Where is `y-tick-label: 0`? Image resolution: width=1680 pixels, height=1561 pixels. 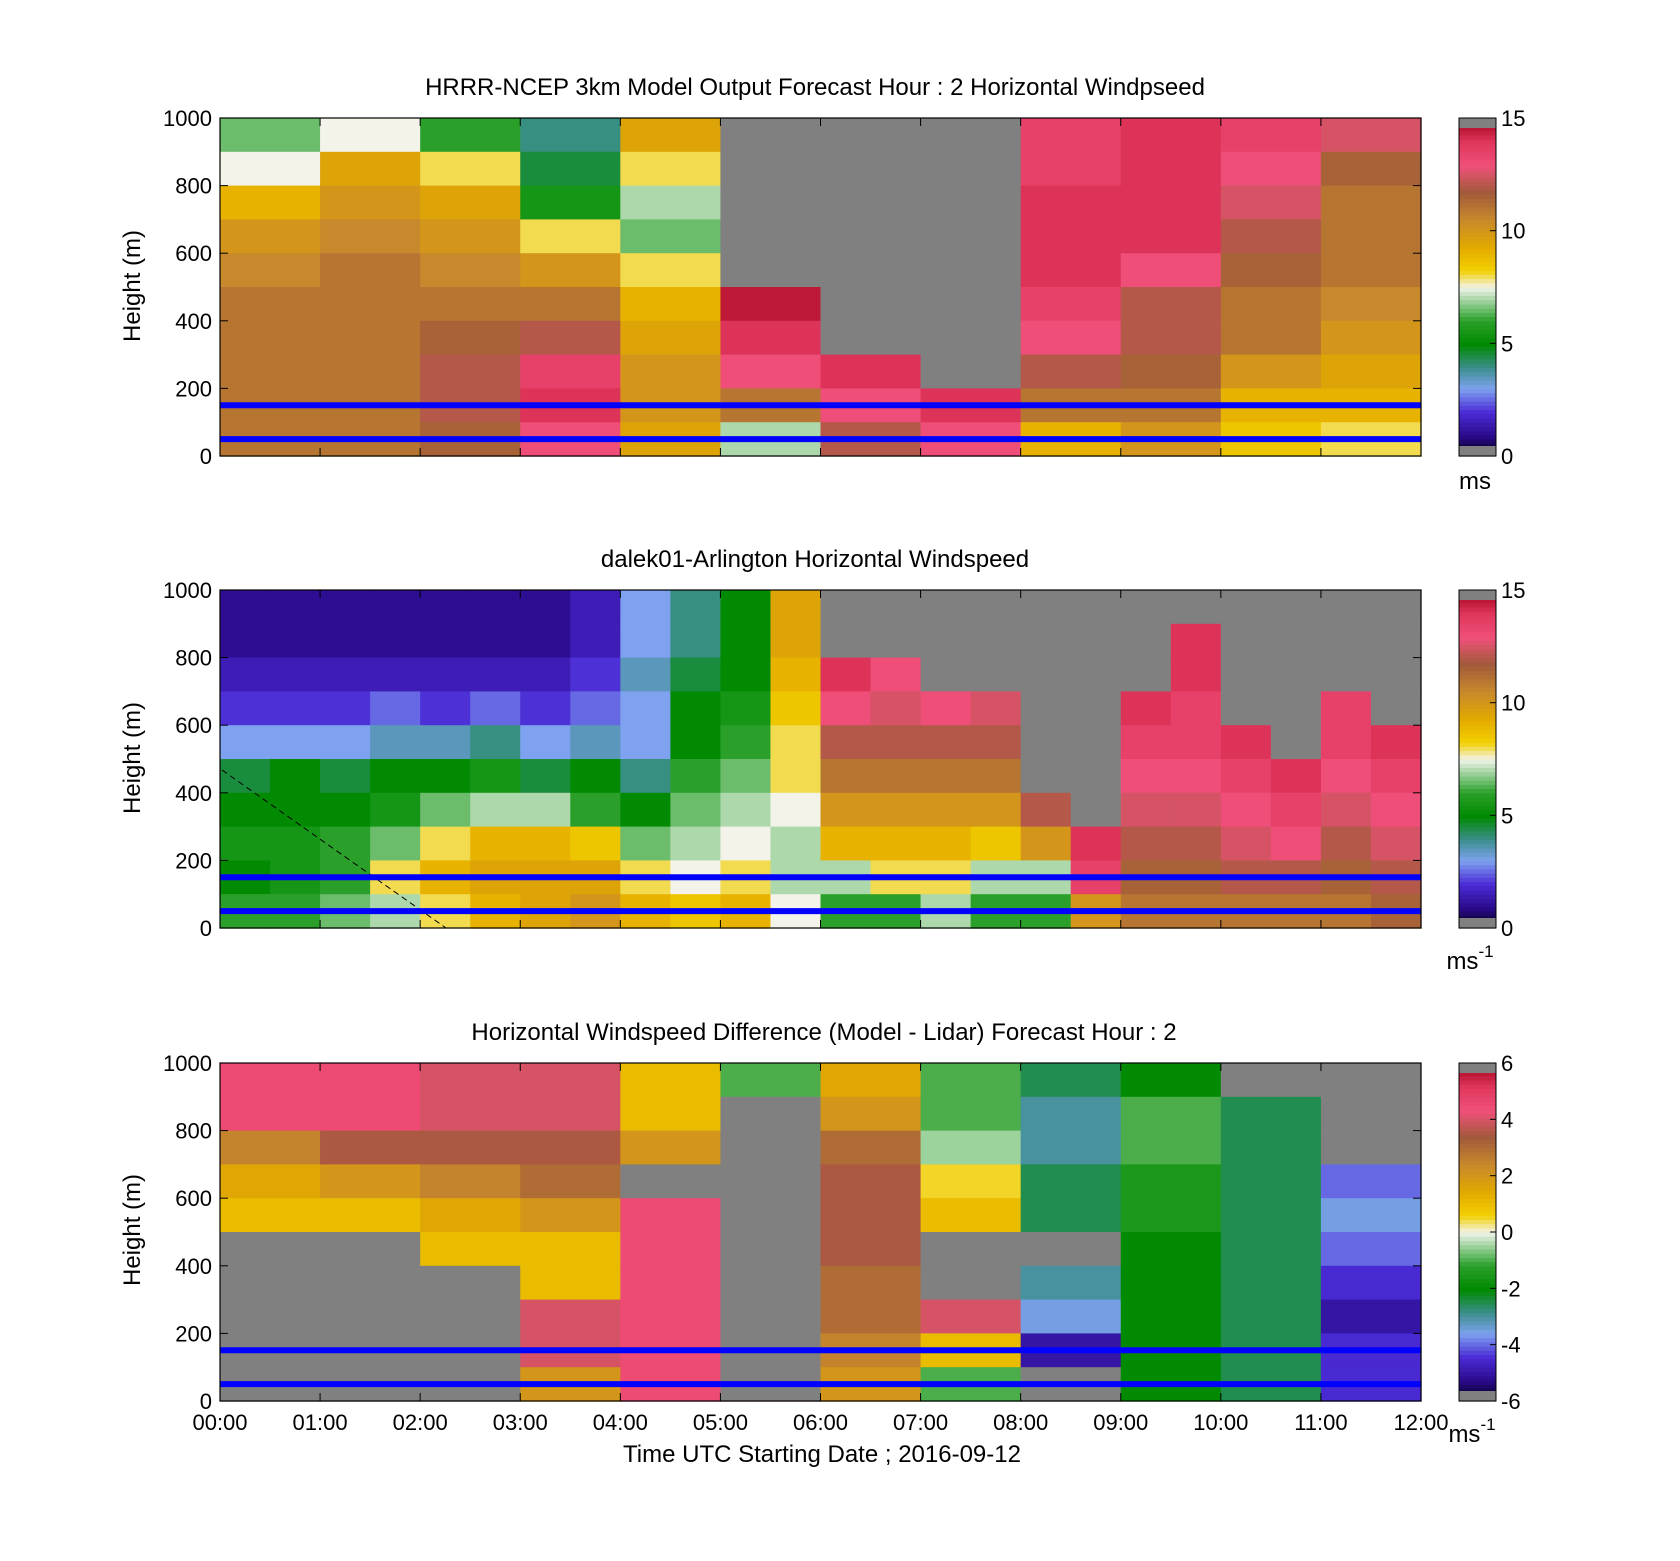
y-tick-label: 0 is located at coordinates (206, 456).